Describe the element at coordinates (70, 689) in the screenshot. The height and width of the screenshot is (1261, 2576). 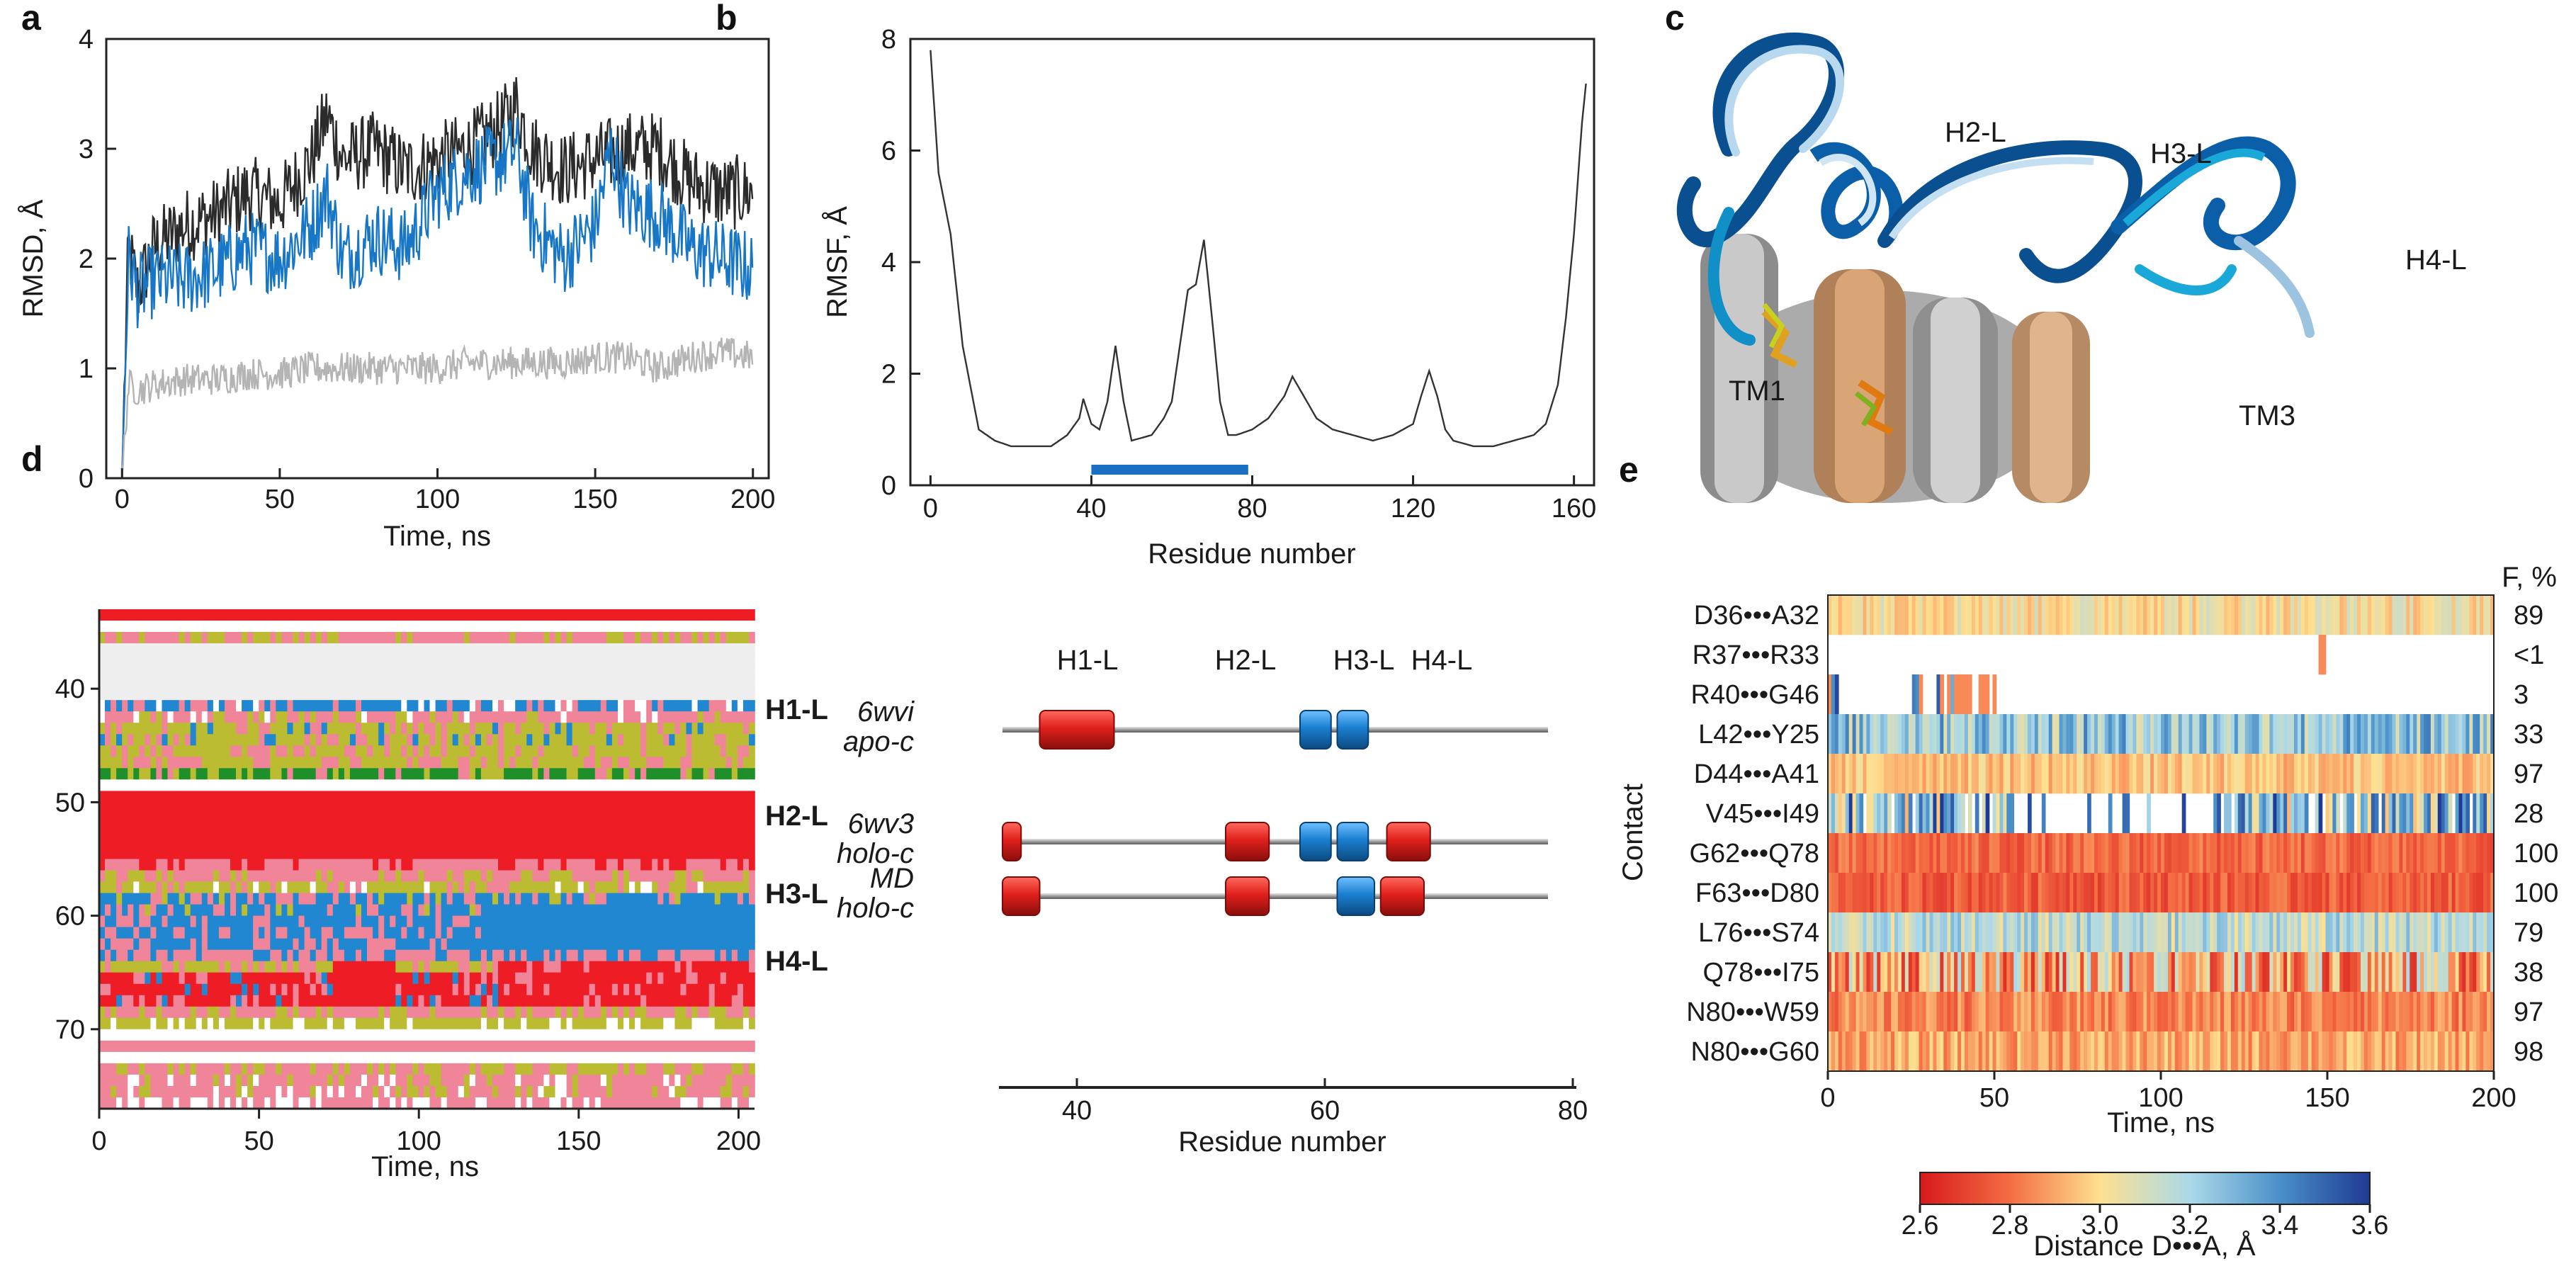
I see `y-tick-label: 40` at that location.